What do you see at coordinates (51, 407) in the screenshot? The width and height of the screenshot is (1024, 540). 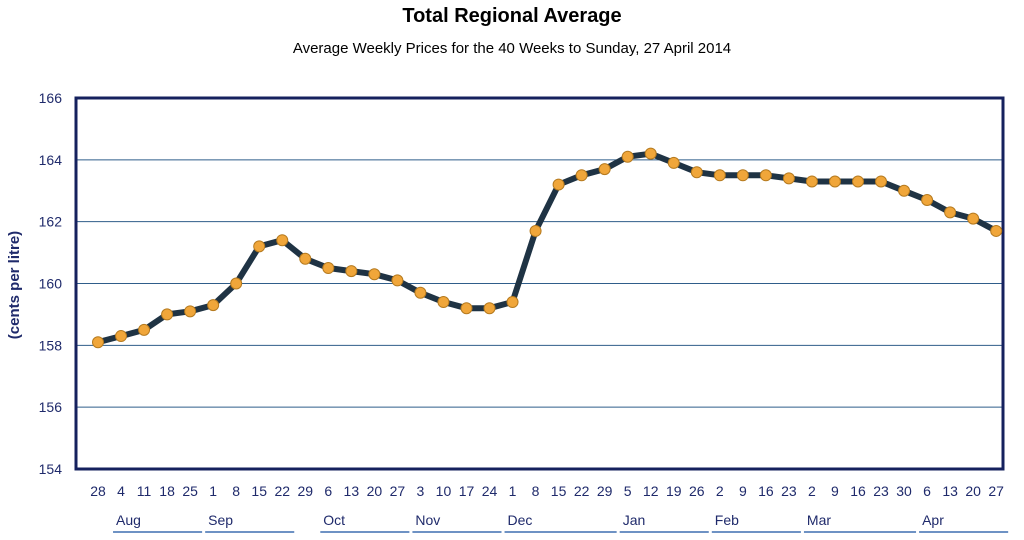 I see `y-tick-label: 156` at bounding box center [51, 407].